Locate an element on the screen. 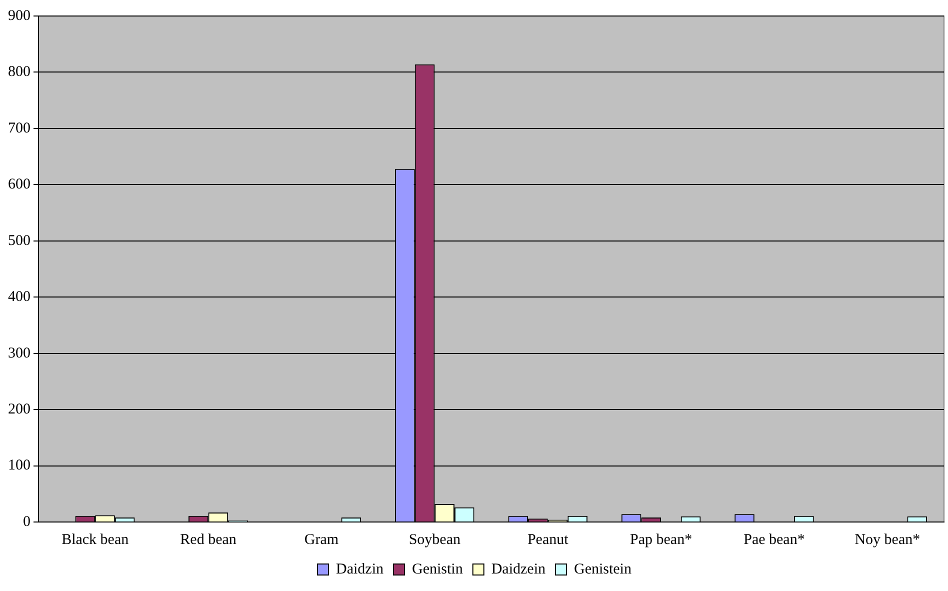  x-tick-label: Soybean is located at coordinates (434, 540).